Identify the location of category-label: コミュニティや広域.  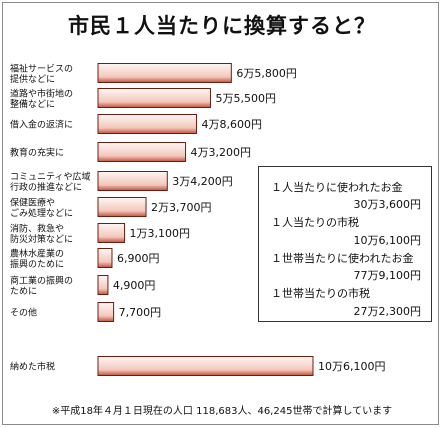
(50, 176).